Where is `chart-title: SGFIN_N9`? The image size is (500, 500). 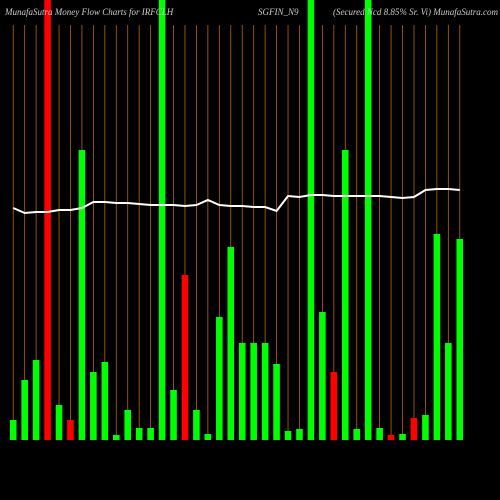
chart-title: SGFIN_N9 is located at coordinates (278, 12).